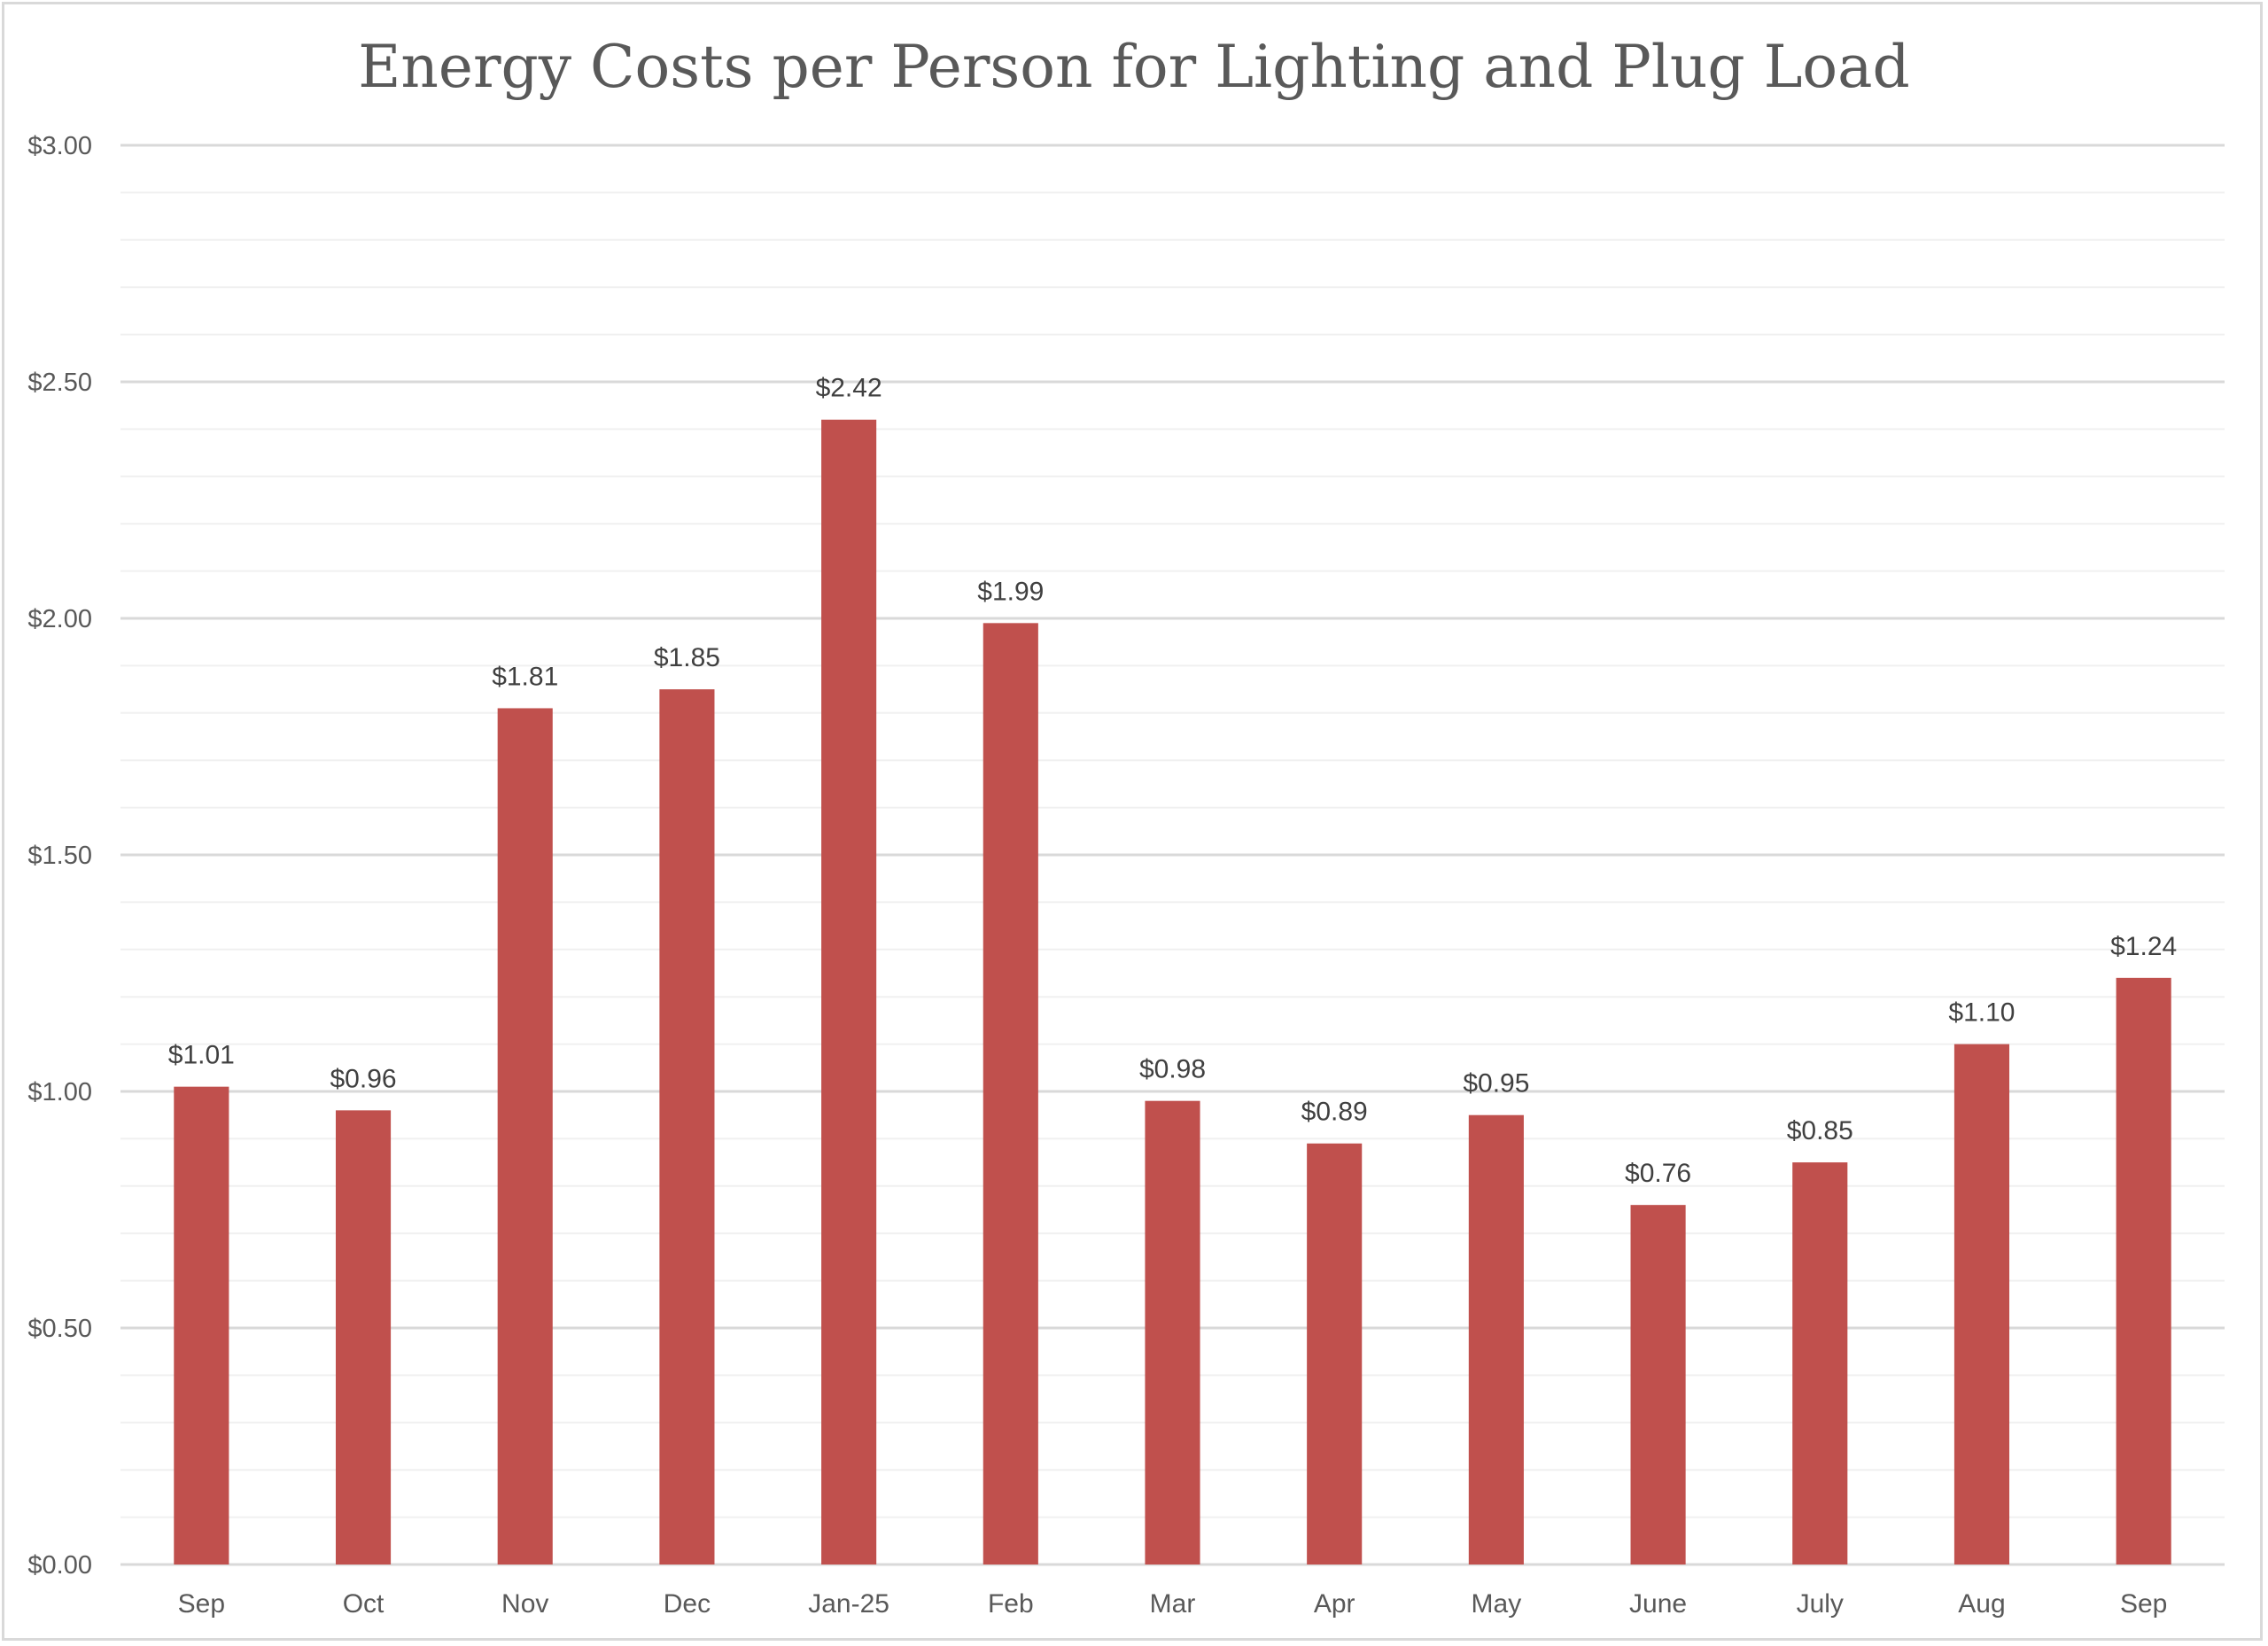 This screenshot has width=2268, height=1646. Describe the element at coordinates (1497, 1604) in the screenshot. I see `x-tick-label: May` at that location.